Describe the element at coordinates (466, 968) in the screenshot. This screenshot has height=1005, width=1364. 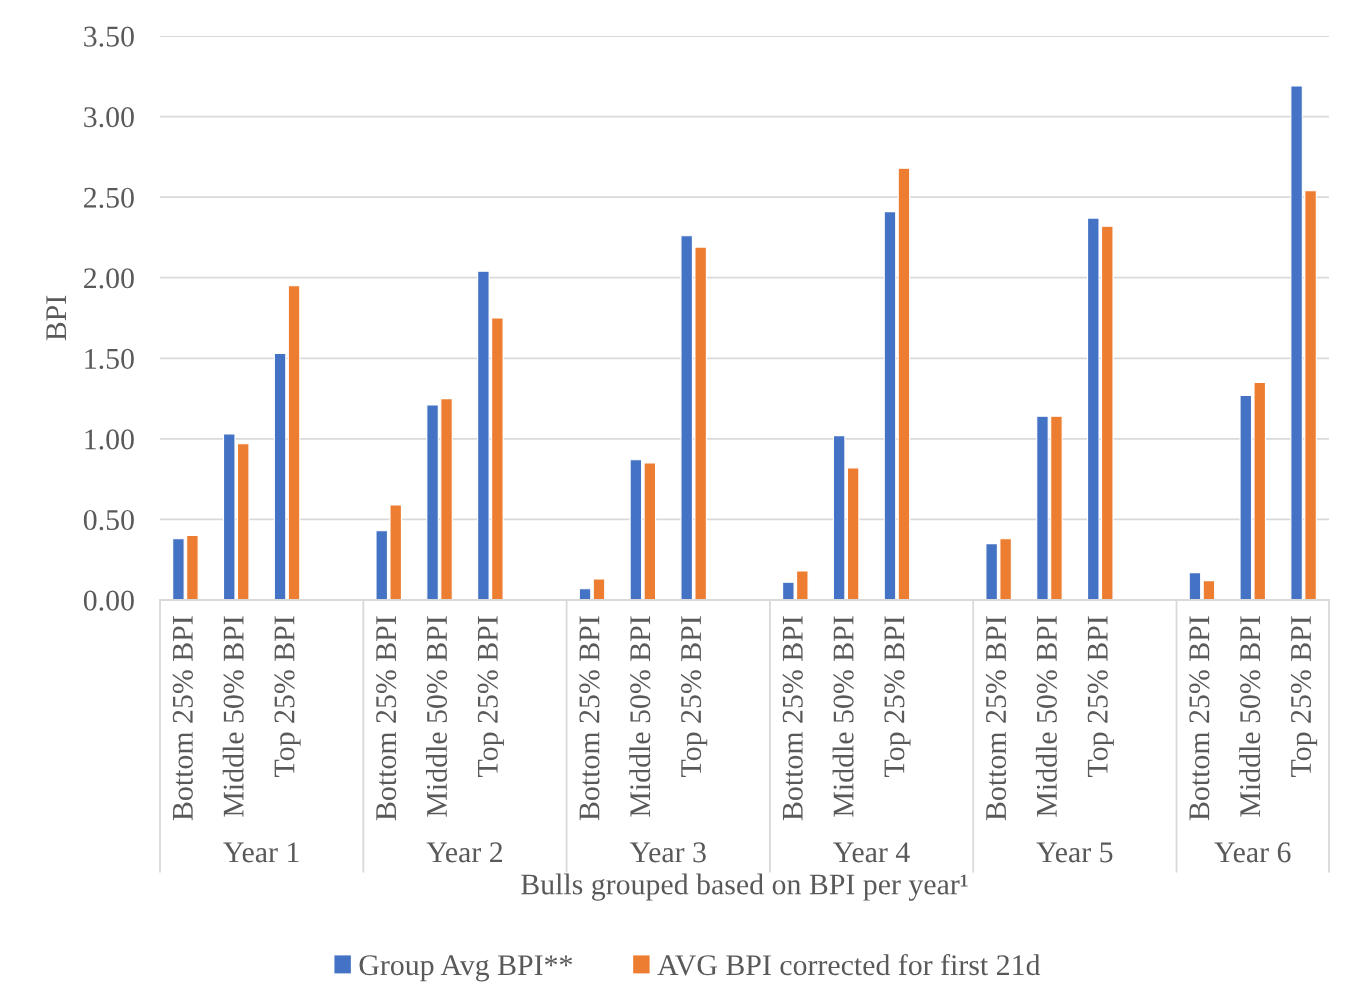
I see `legend-label: Group Avg BPI**` at that location.